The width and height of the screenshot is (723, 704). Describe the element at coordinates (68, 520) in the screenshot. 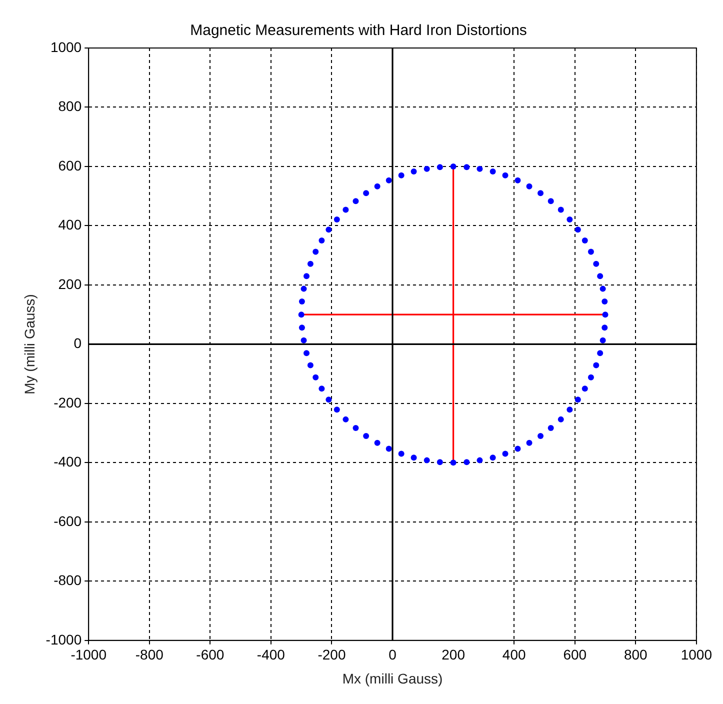

I see `y-tick-label: -600` at that location.